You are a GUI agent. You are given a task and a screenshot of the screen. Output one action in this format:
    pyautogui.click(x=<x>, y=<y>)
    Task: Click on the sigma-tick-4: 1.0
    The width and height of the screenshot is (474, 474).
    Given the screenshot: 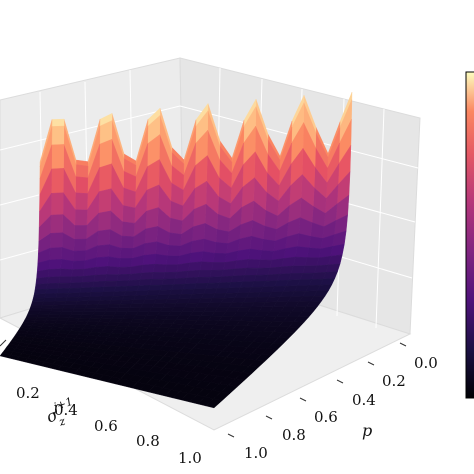 What is the action you would take?
    pyautogui.click(x=190, y=458)
    